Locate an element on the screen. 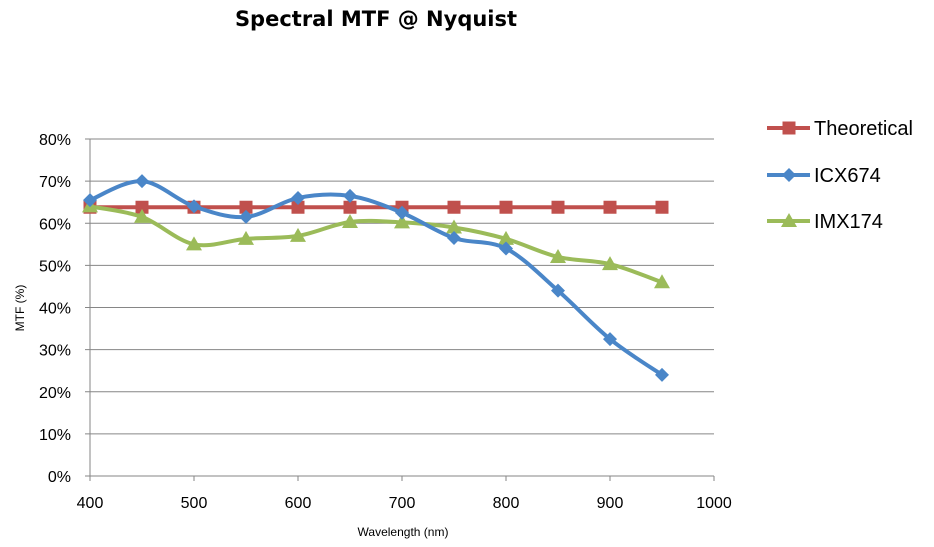 The height and width of the screenshot is (547, 934). x-tick-label: 700 is located at coordinates (402, 503).